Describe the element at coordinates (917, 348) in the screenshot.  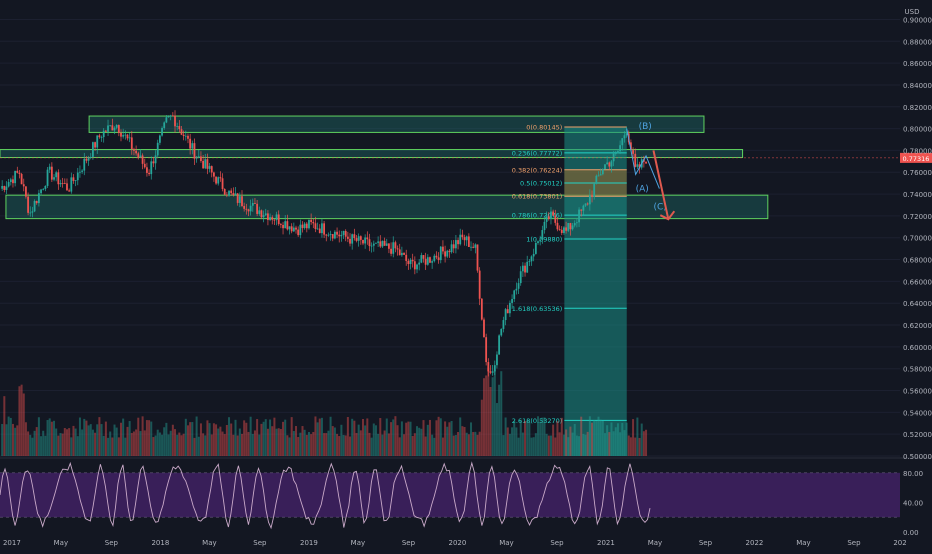
I see `price-tick-label: 0.60000` at that location.